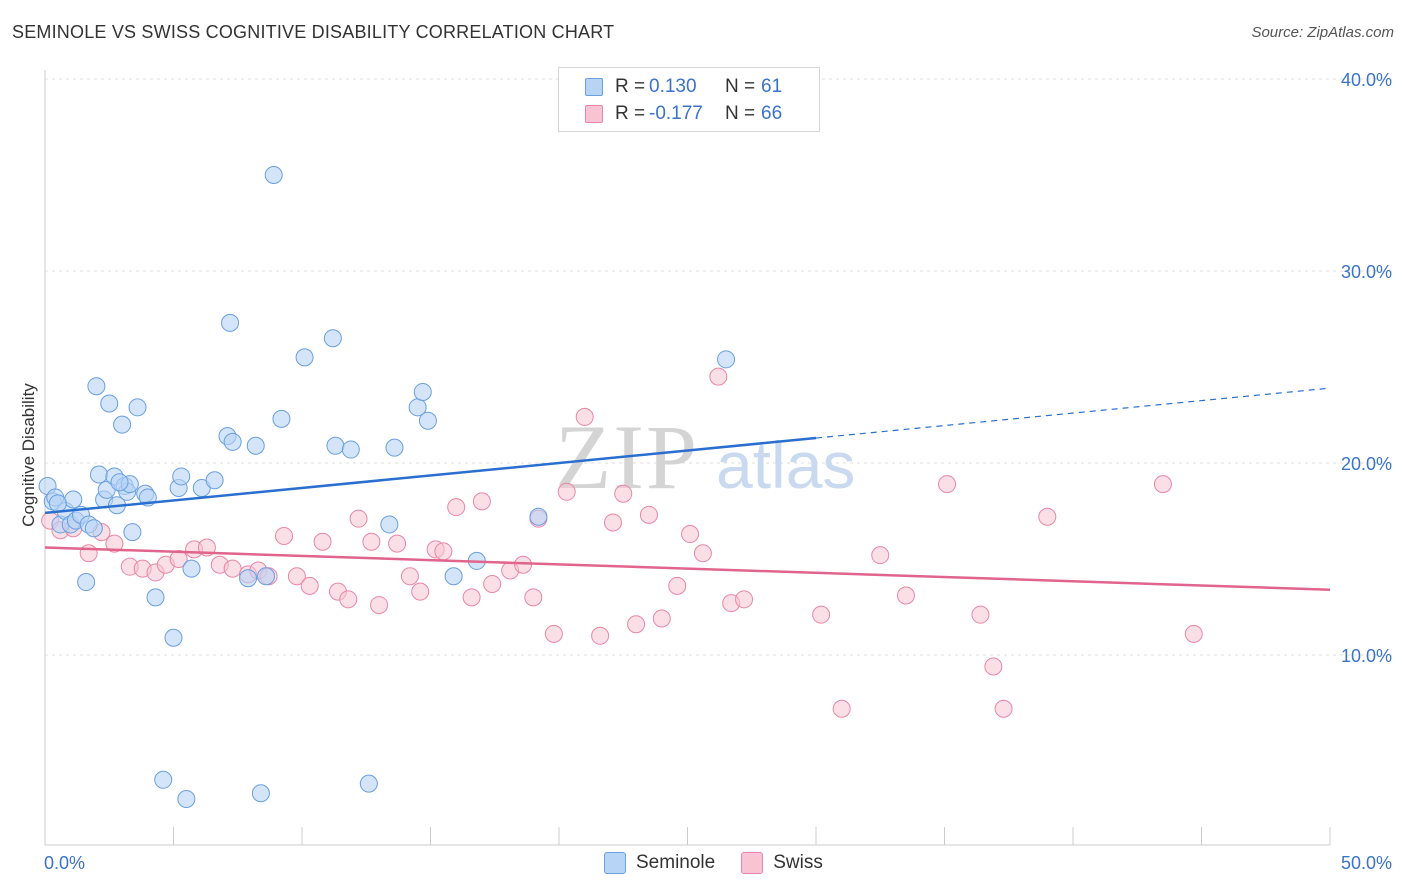  What do you see at coordinates (615, 863) in the screenshot?
I see `seminole-legend-swatch` at bounding box center [615, 863].